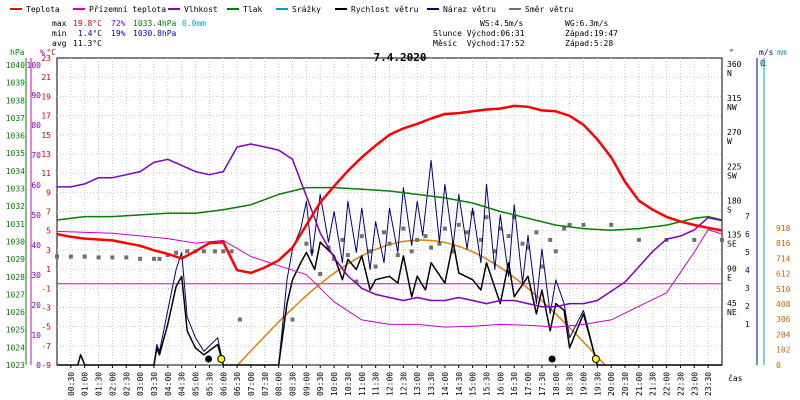 The width and height of the screenshot is (800, 400). What do you see at coordinates (252, 9) in the screenshot?
I see `legend-label-3: Tlak` at bounding box center [252, 9].